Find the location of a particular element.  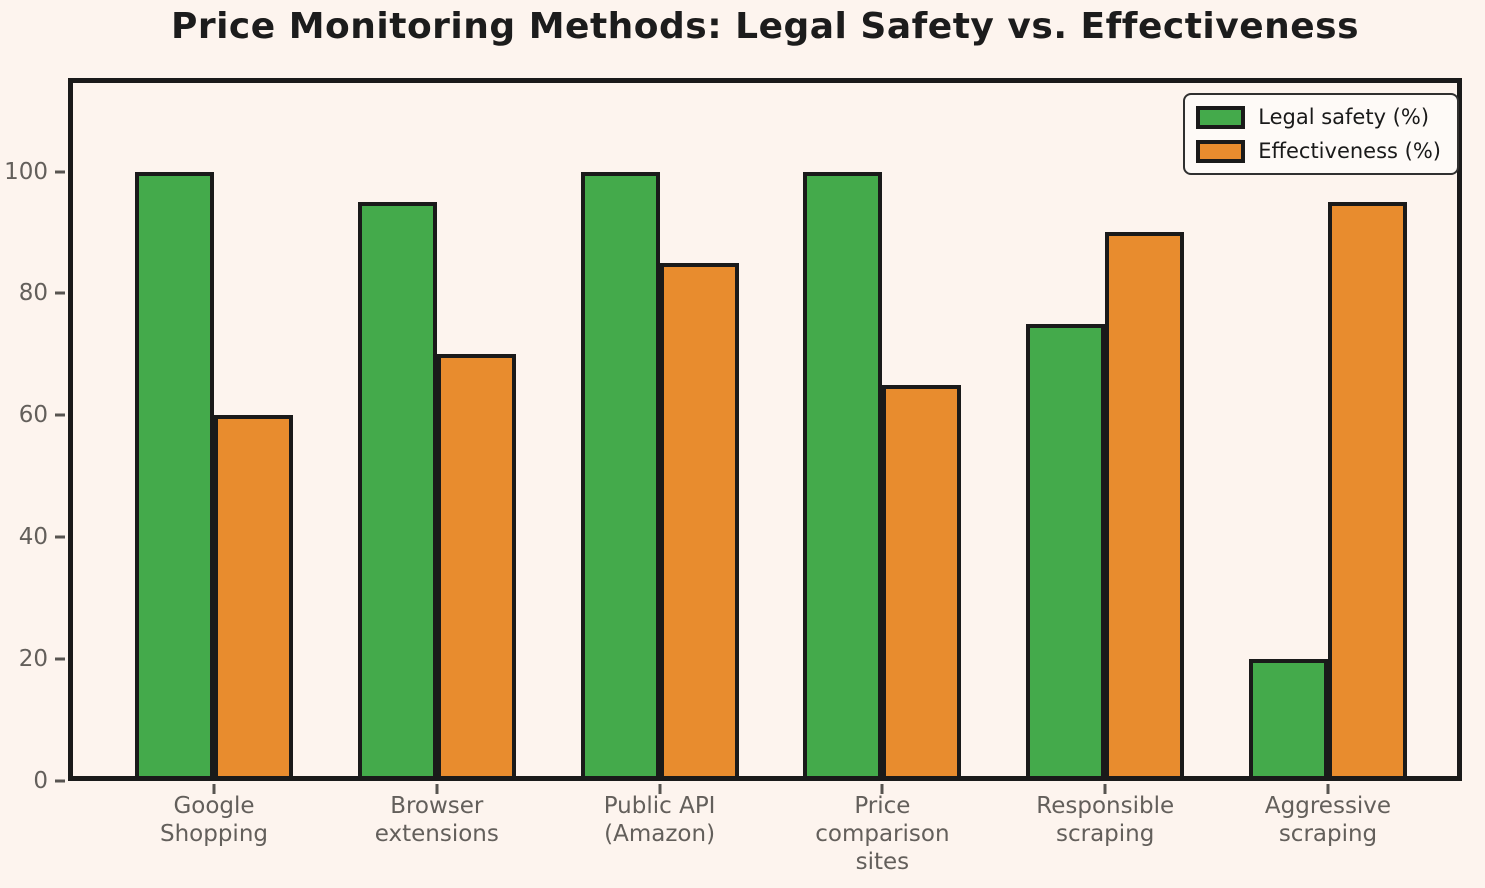

legend-item-legal-safety: Legal safety (%) is located at coordinates (1318, 117).